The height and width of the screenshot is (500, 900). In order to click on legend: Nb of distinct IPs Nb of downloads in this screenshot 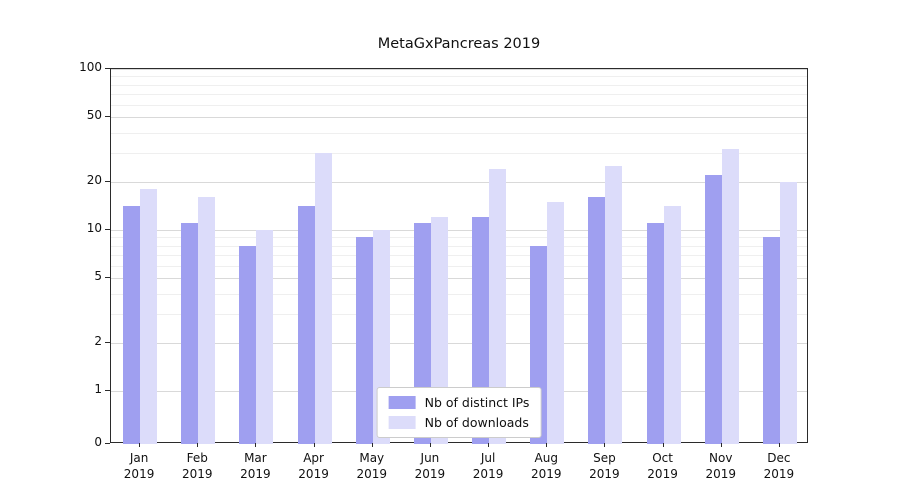, I will do `click(459, 412)`.